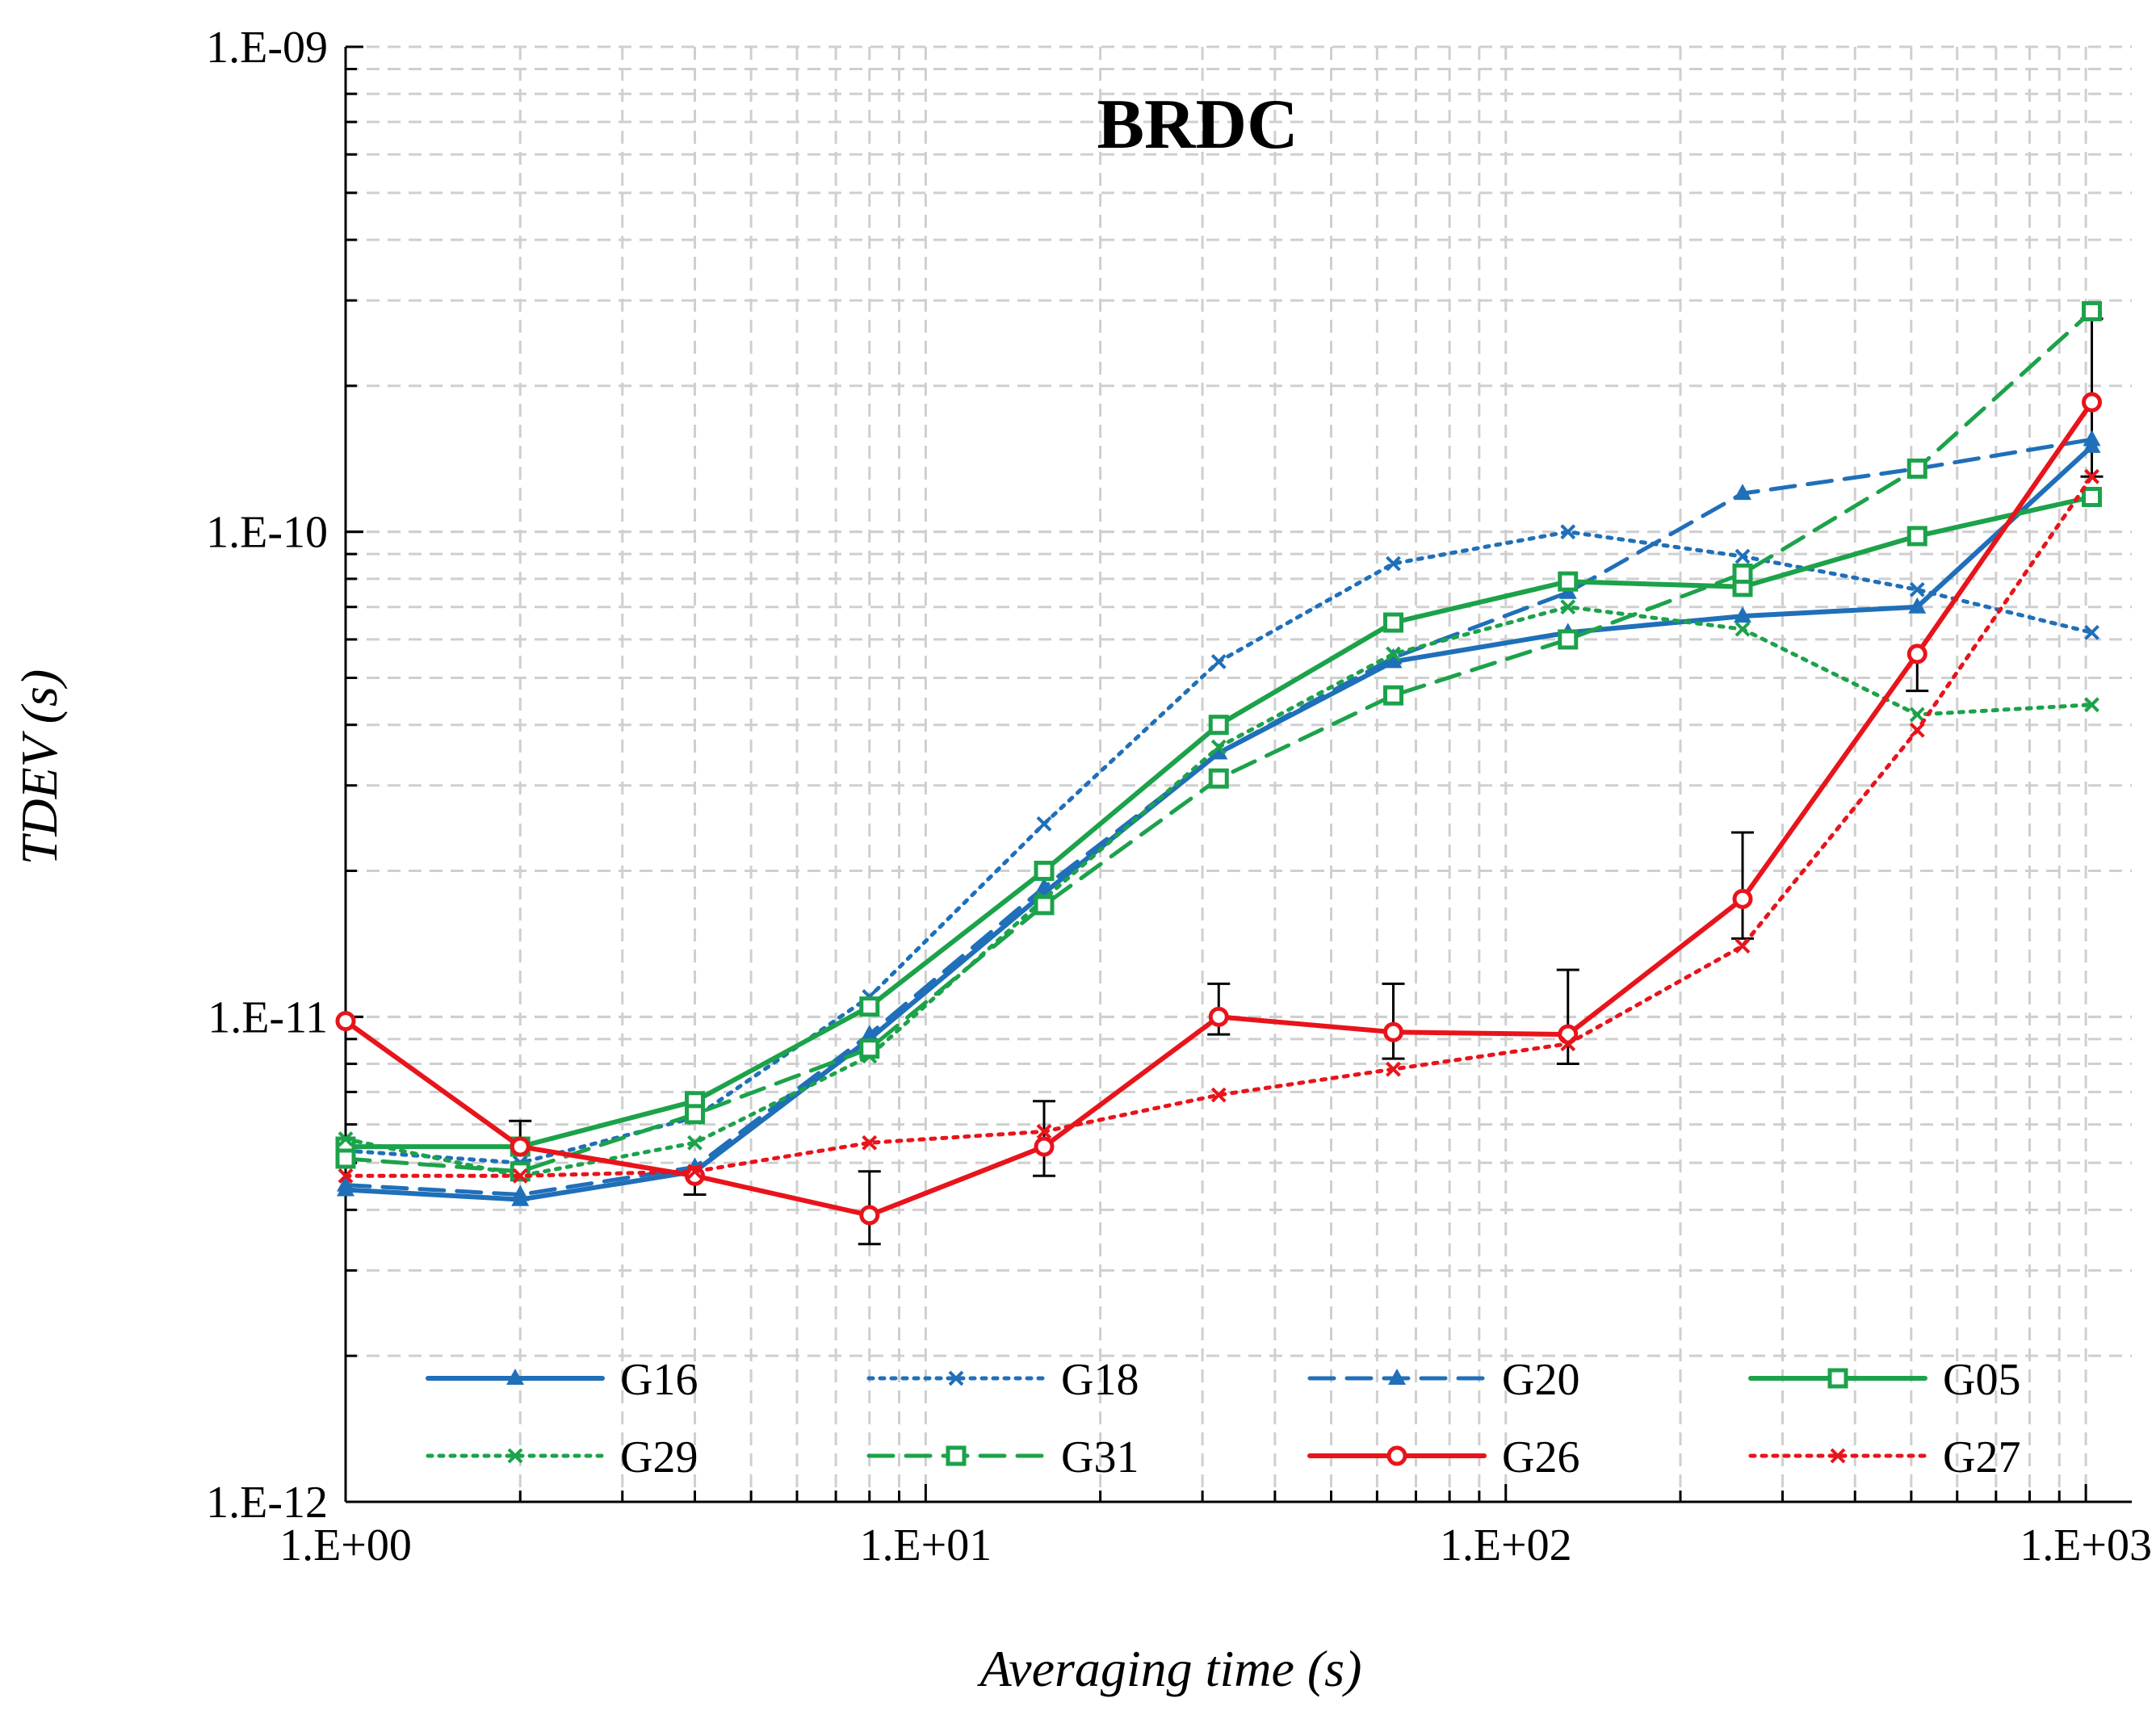 Image resolution: width=2156 pixels, height=1715 pixels. Describe the element at coordinates (267, 1503) in the screenshot. I see `y-tick-label: 1.E-12` at that location.